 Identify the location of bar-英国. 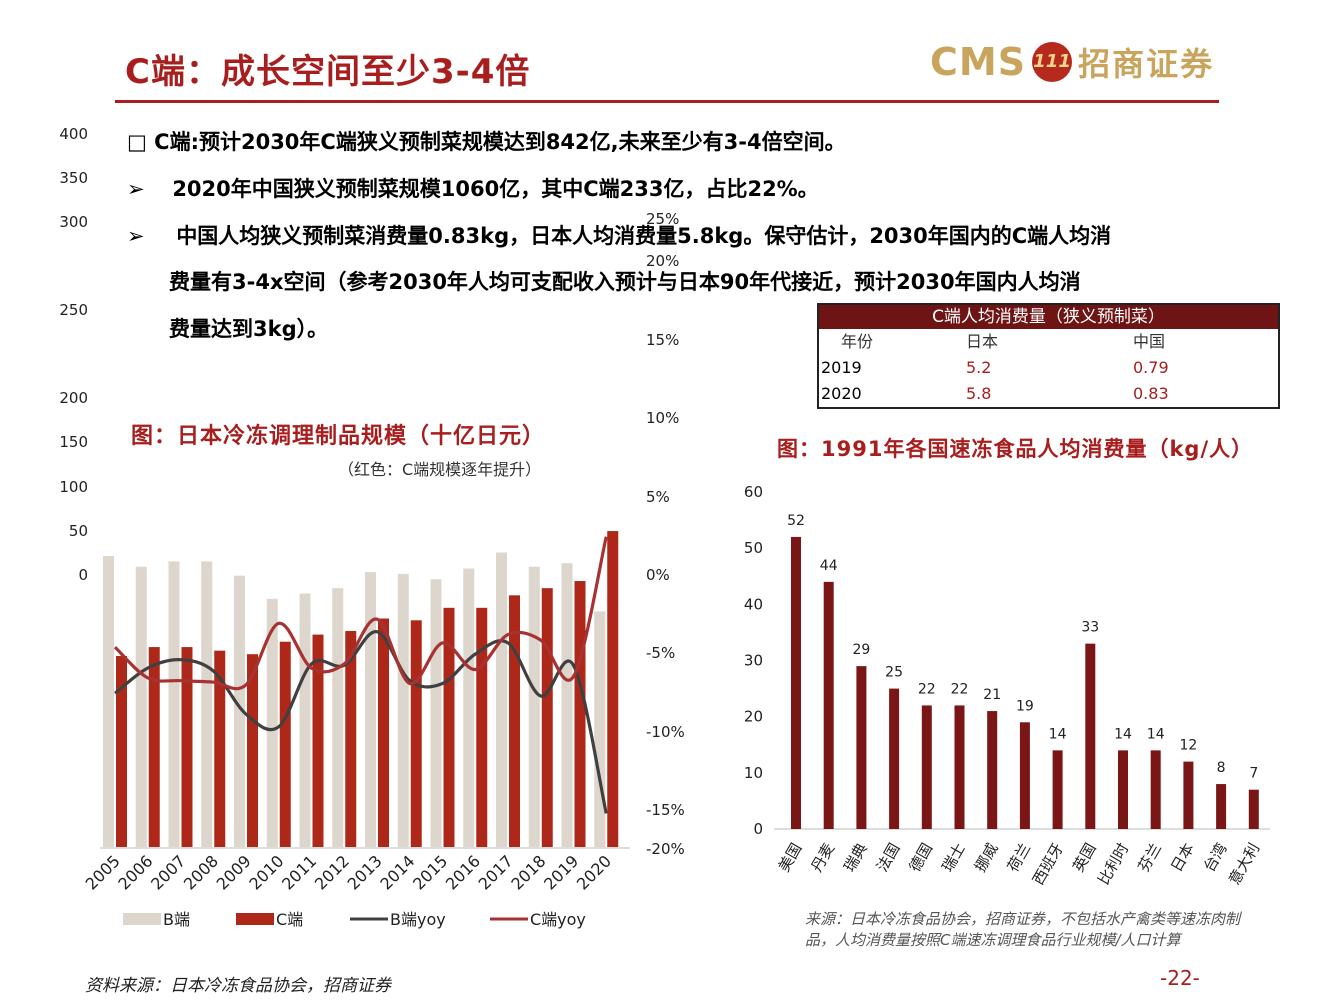
(1090, 736).